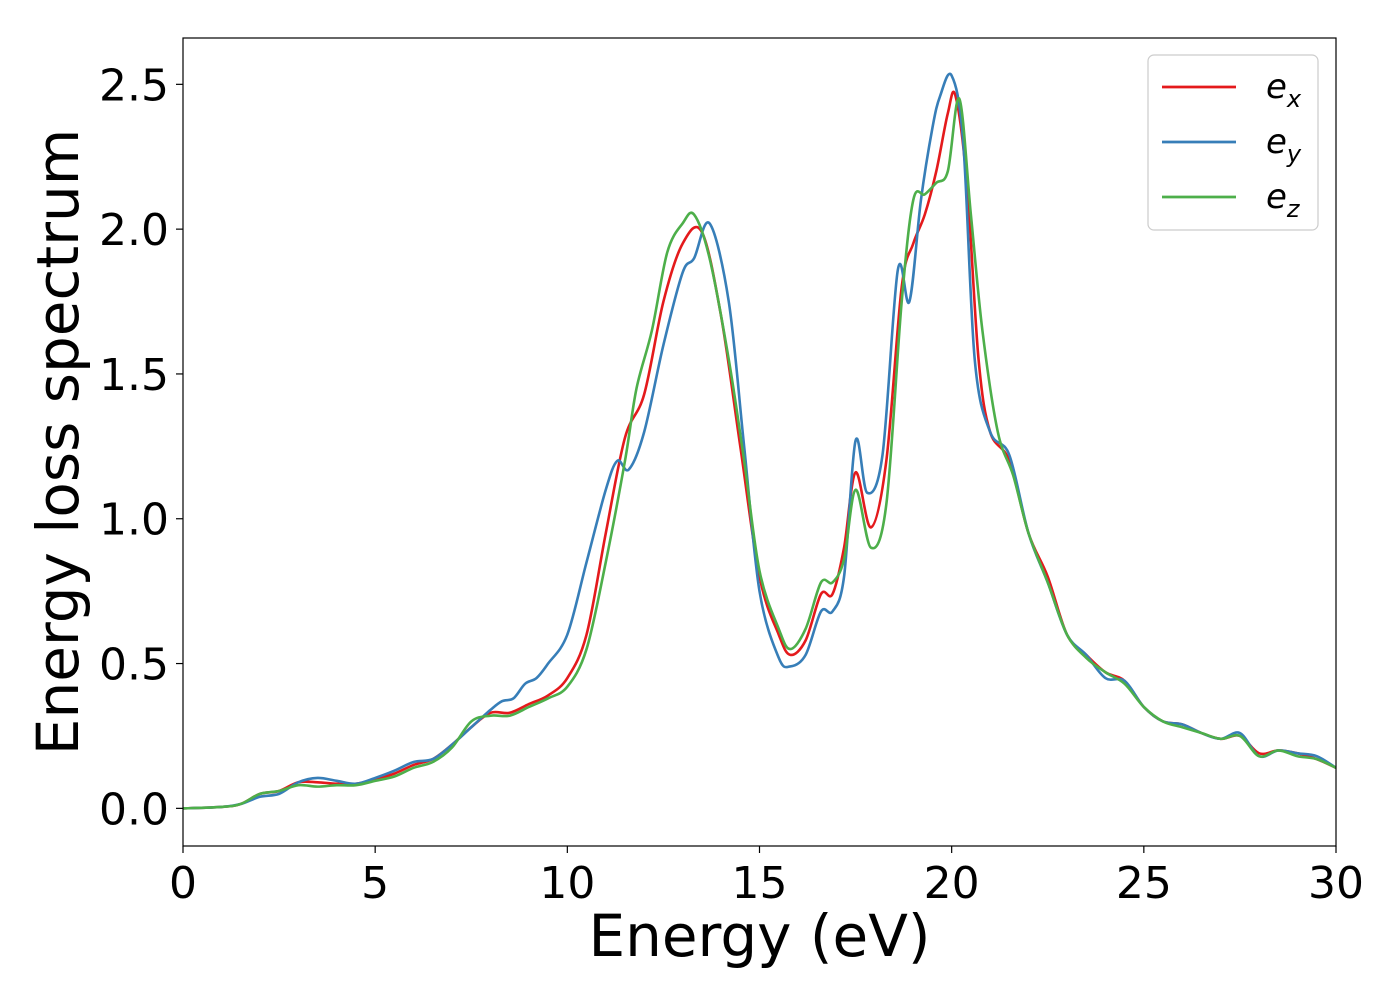 Image resolution: width=1400 pixels, height=1000 pixels. Describe the element at coordinates (1294, 99) in the screenshot. I see `legend-label-subscript: x` at that location.